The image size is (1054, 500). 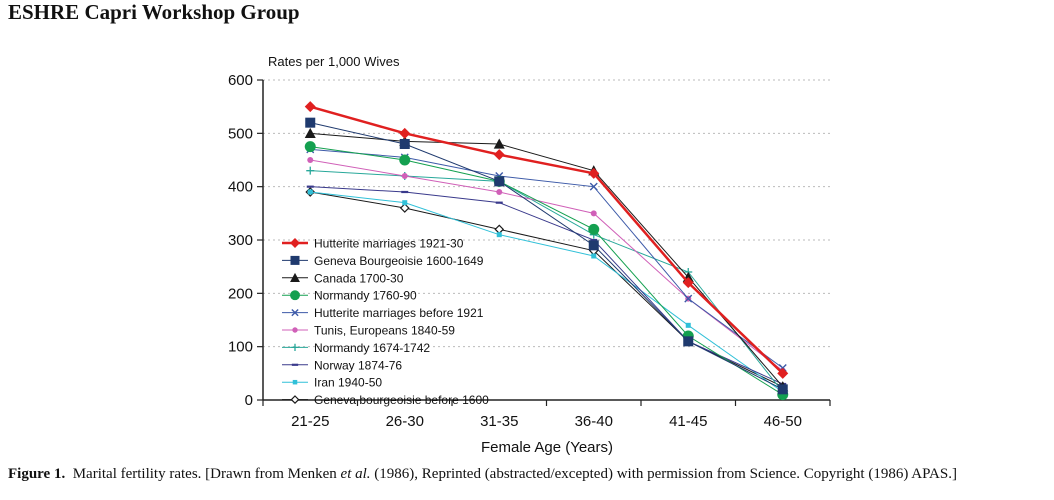 What do you see at coordinates (355, 474) in the screenshot?
I see `caption-text-italic: et al.` at bounding box center [355, 474].